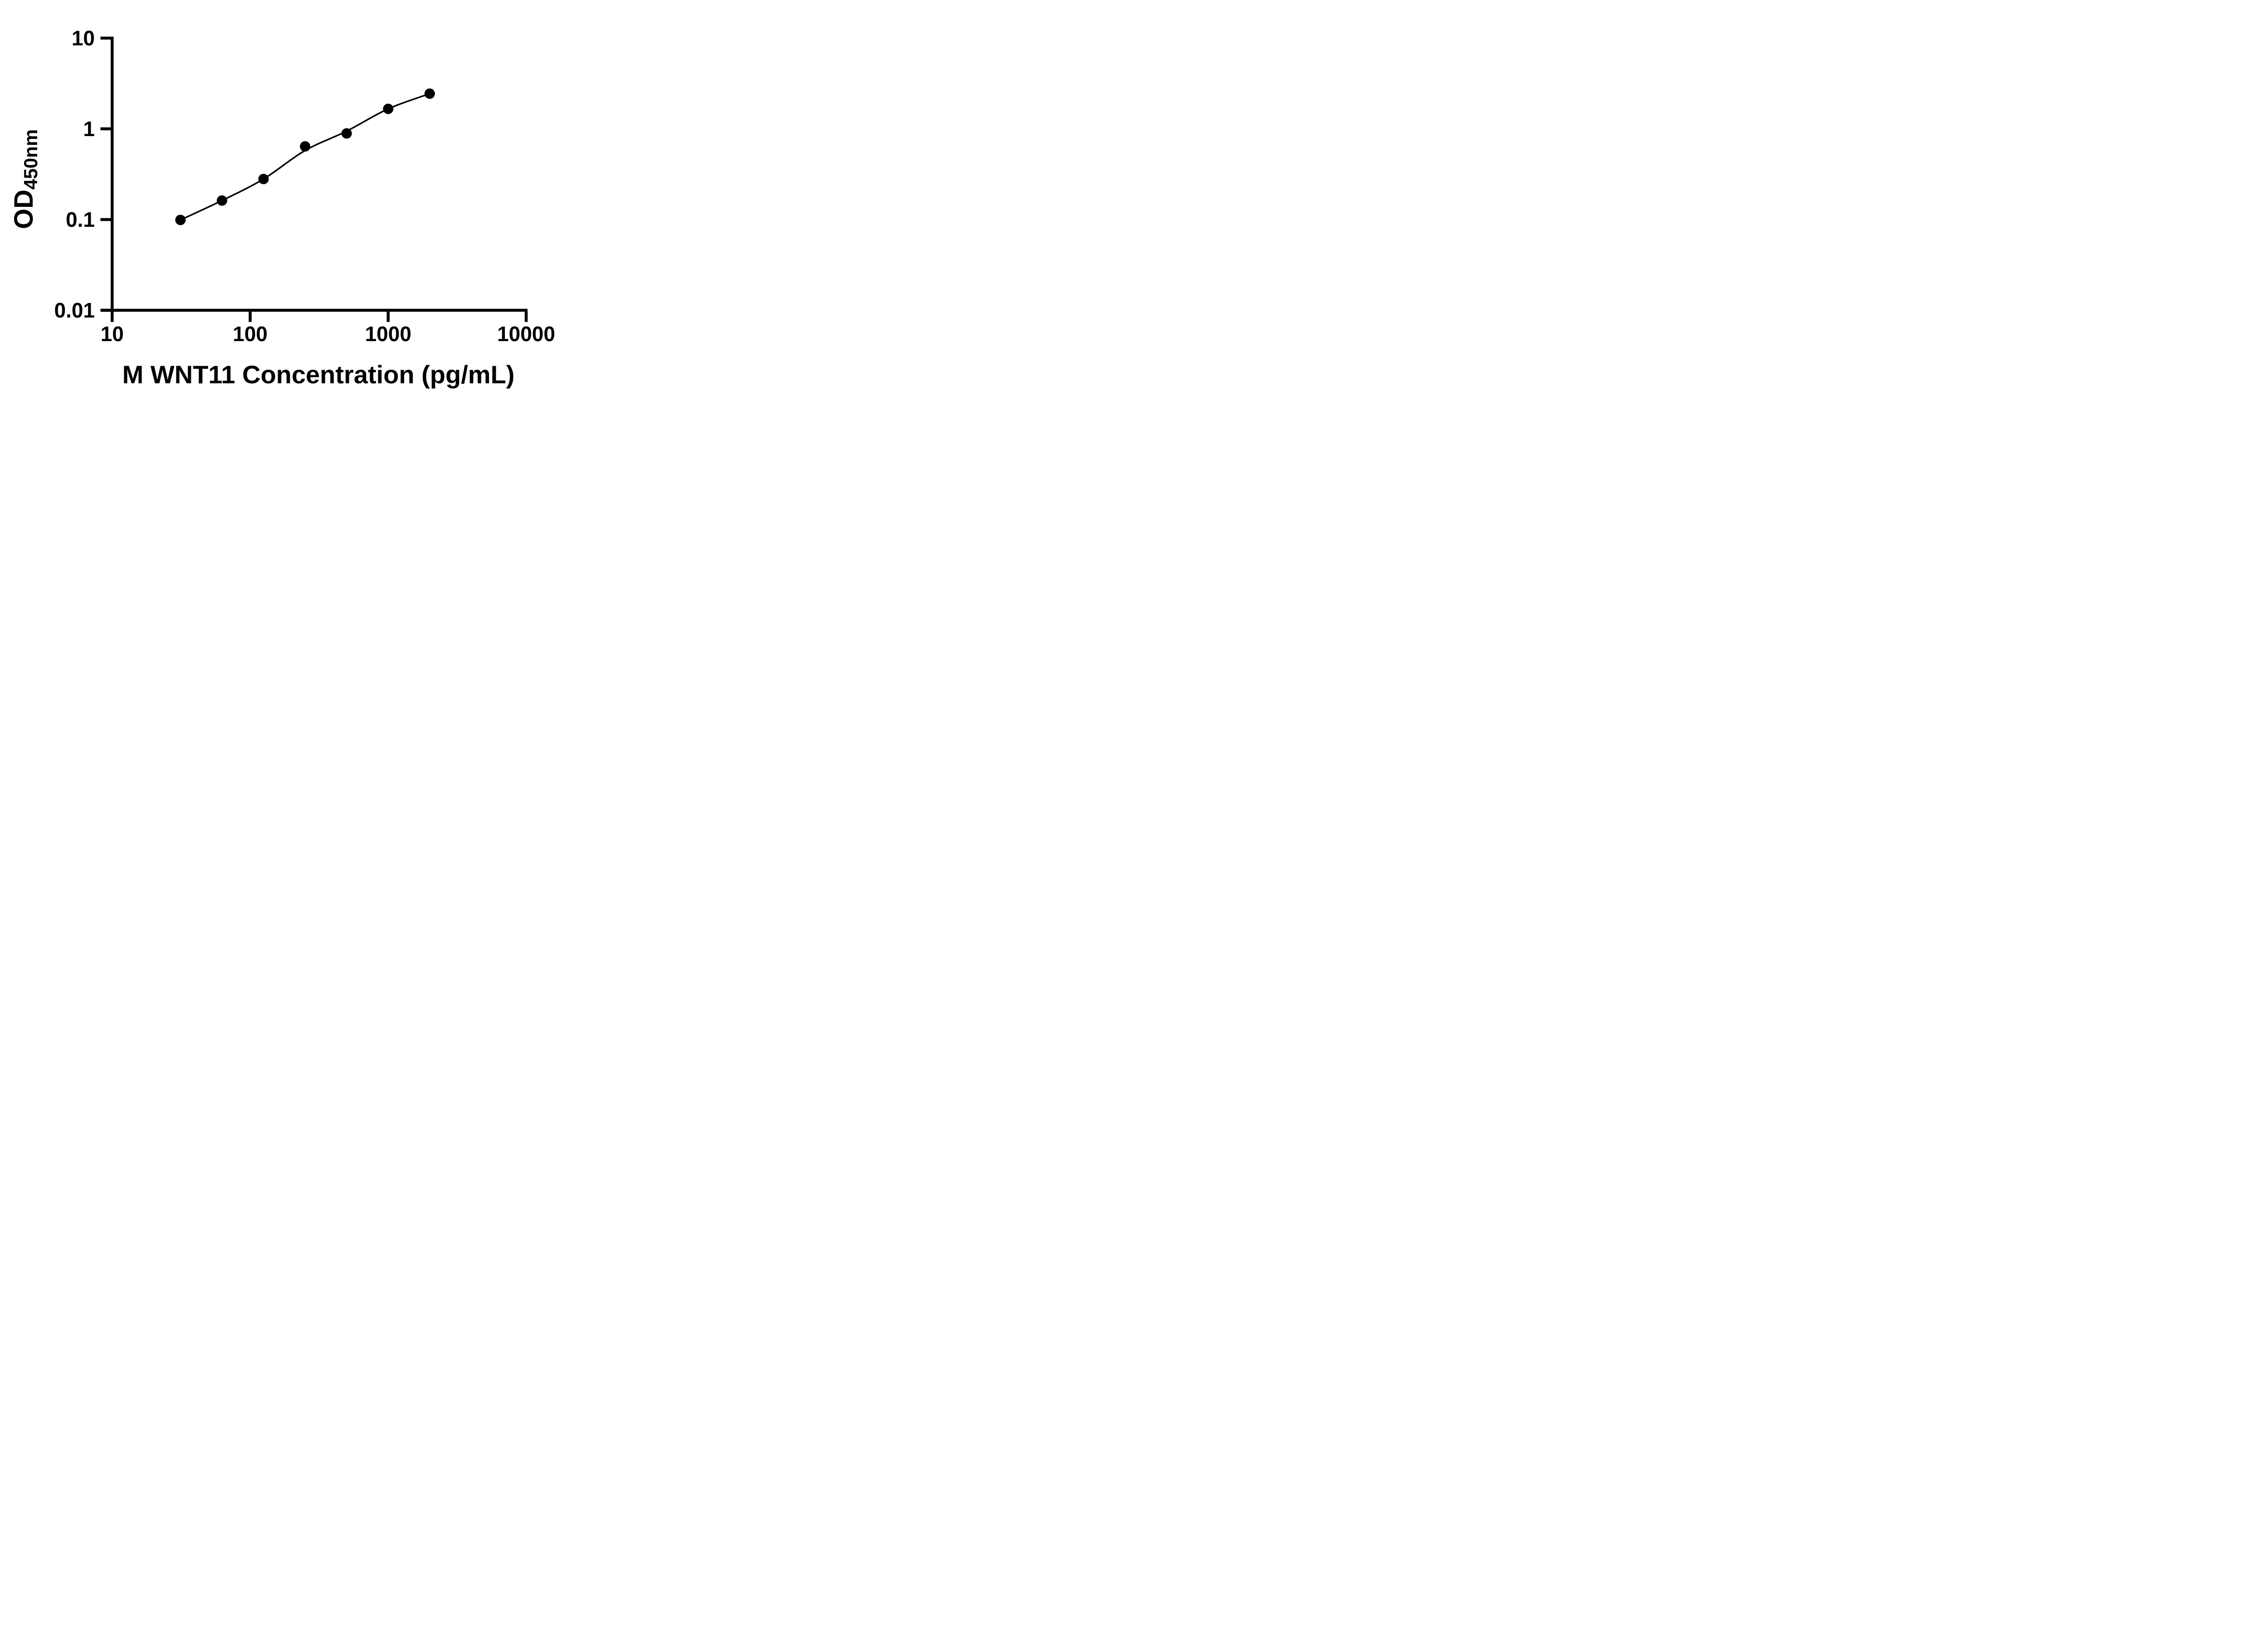  What do you see at coordinates (315, 310) in the screenshot?
I see `x-axis-line` at bounding box center [315, 310].